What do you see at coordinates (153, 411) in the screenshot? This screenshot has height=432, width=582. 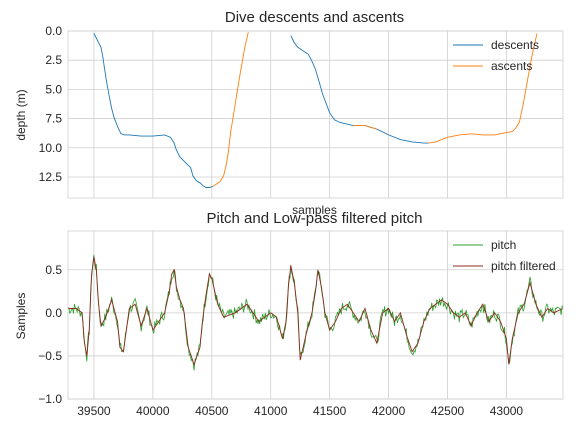 I see `pitch-chart-xtick-label: 40000` at bounding box center [153, 411].